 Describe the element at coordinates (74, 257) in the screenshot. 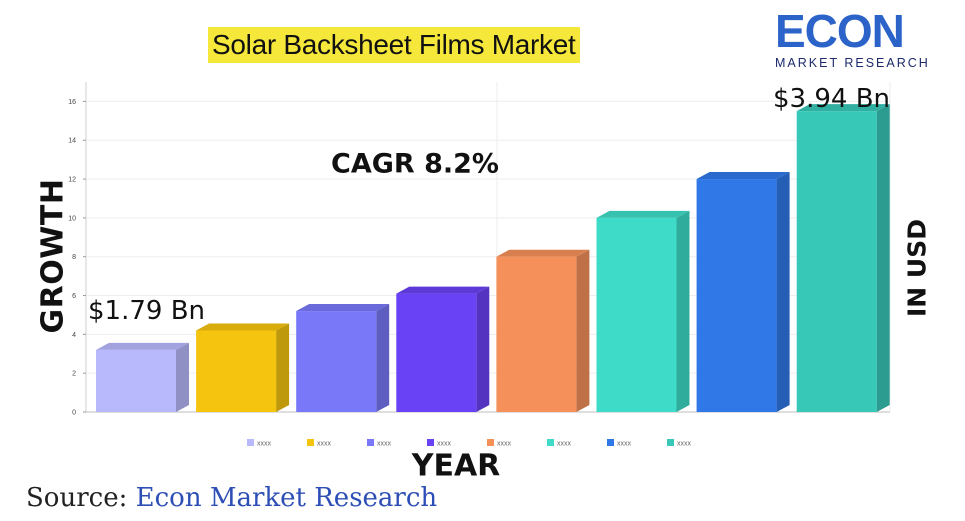

I see `y-tick-label: 8` at that location.